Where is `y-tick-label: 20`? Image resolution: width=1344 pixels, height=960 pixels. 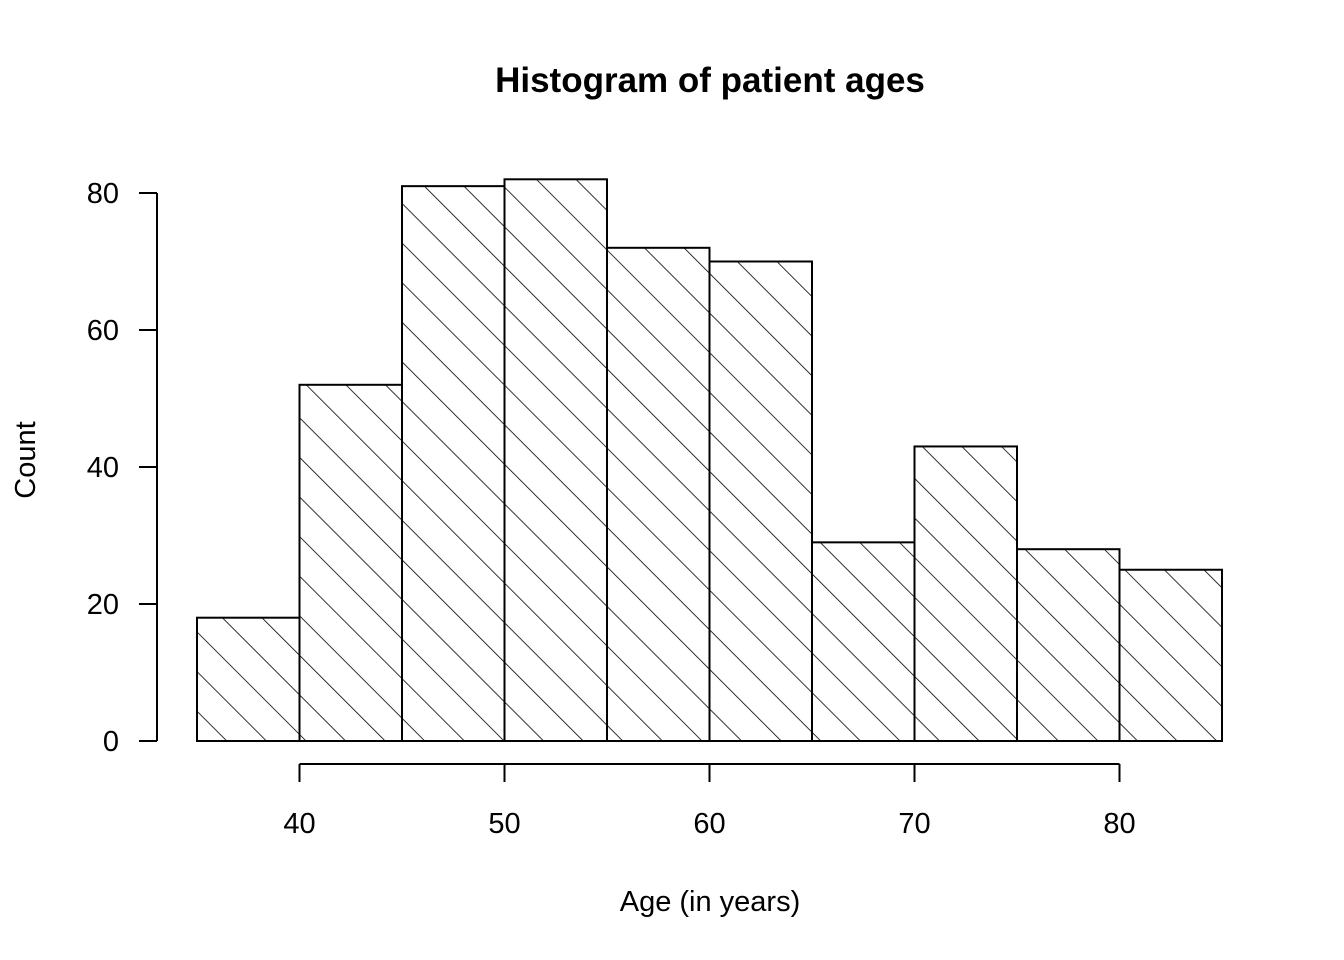 y-tick-label: 20 is located at coordinates (103, 605).